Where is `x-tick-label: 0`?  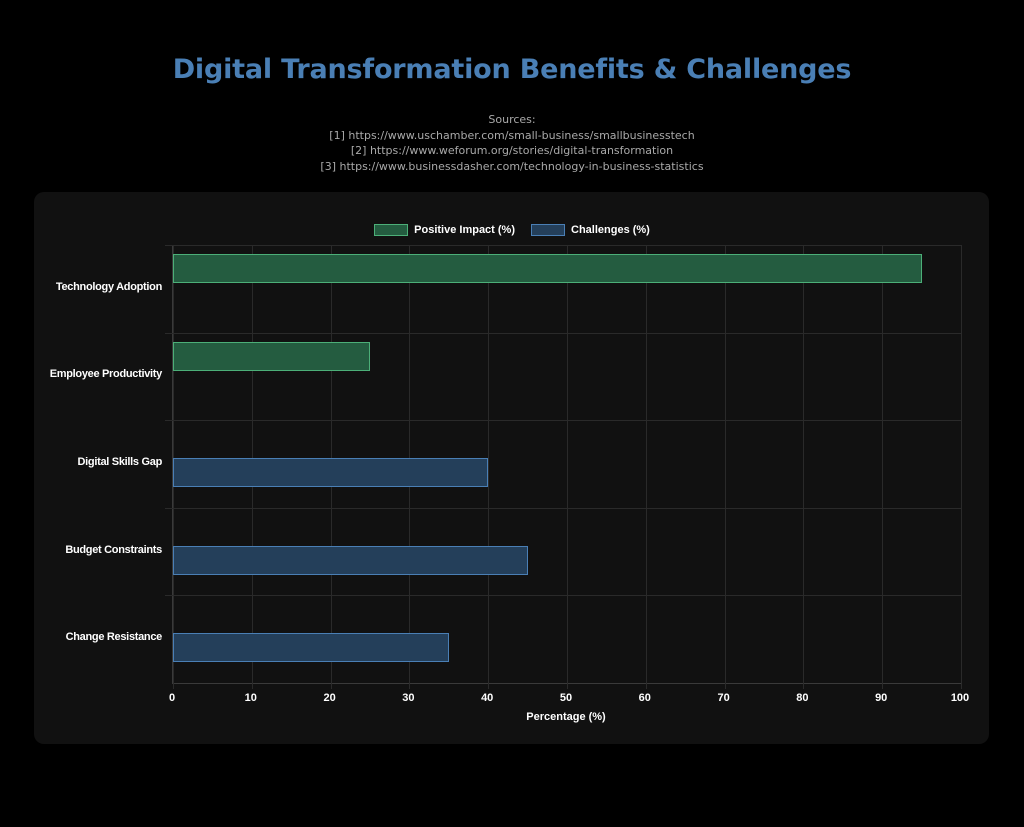 x-tick-label: 0 is located at coordinates (172, 698).